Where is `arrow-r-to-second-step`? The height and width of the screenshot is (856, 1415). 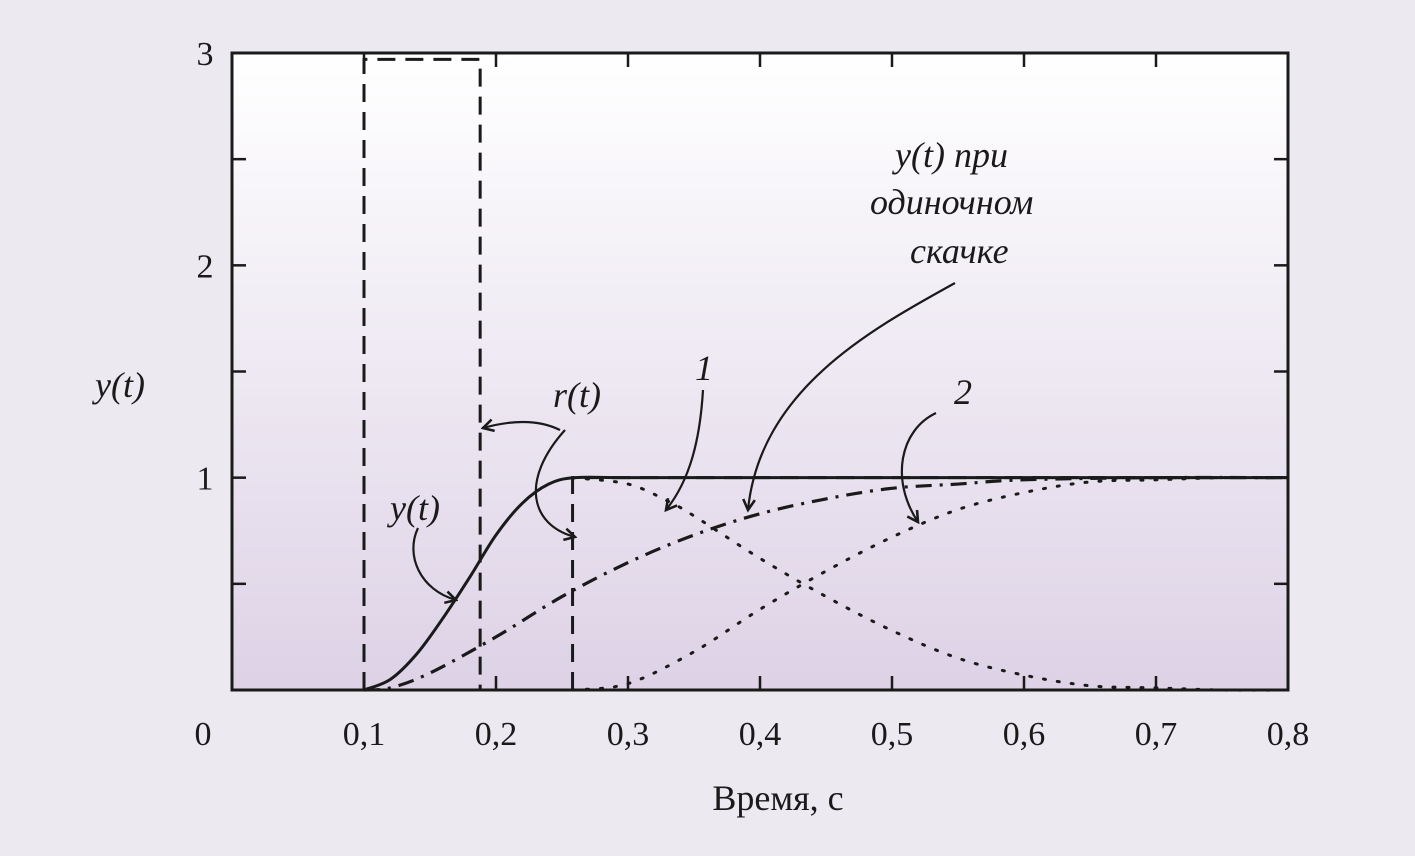 arrow-r-to-second-step is located at coordinates (554, 483).